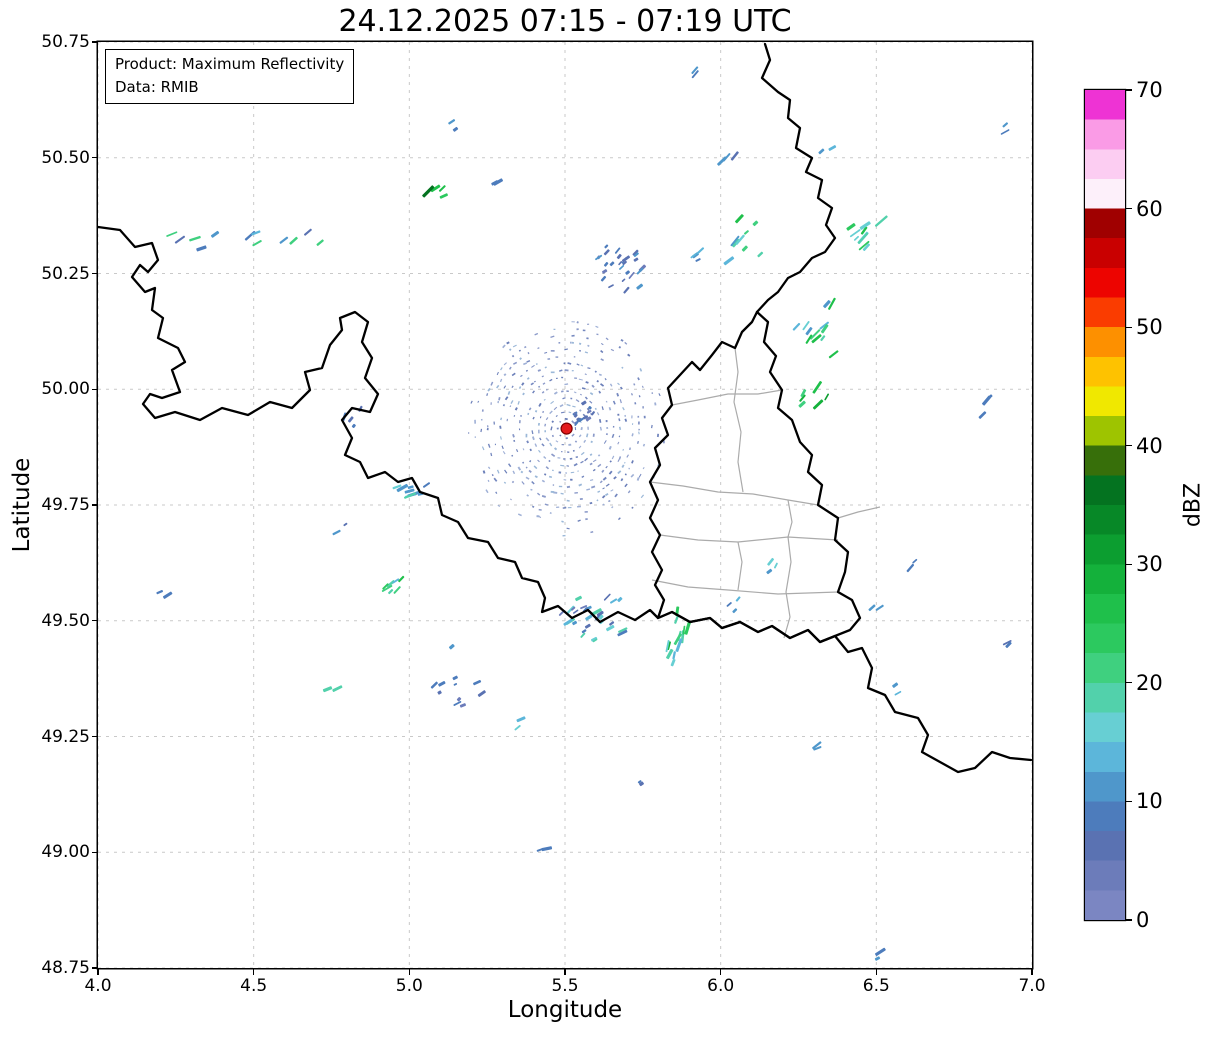 The image size is (1219, 1040). Describe the element at coordinates (65, 389) in the screenshot. I see `y-tick-label: 50.00` at that location.